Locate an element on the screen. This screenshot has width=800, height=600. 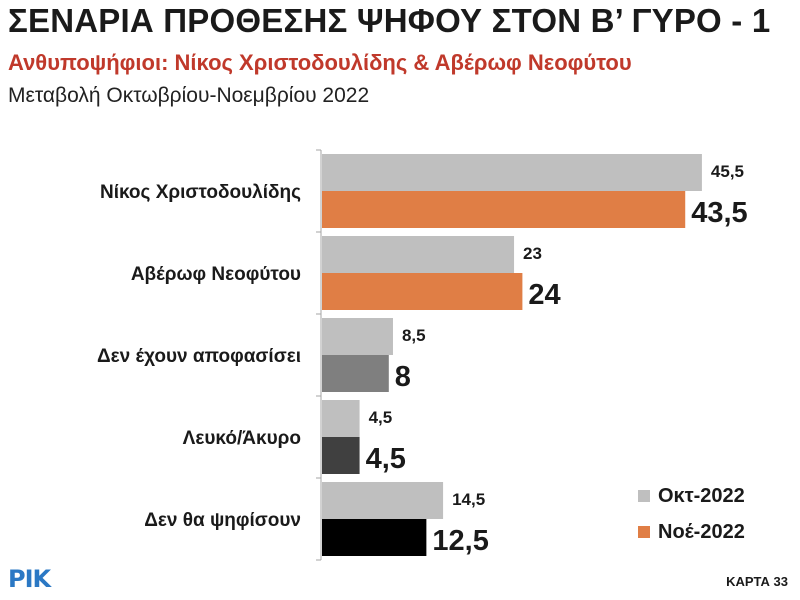
bar-label-oct: 4,5 is located at coordinates (381, 417).